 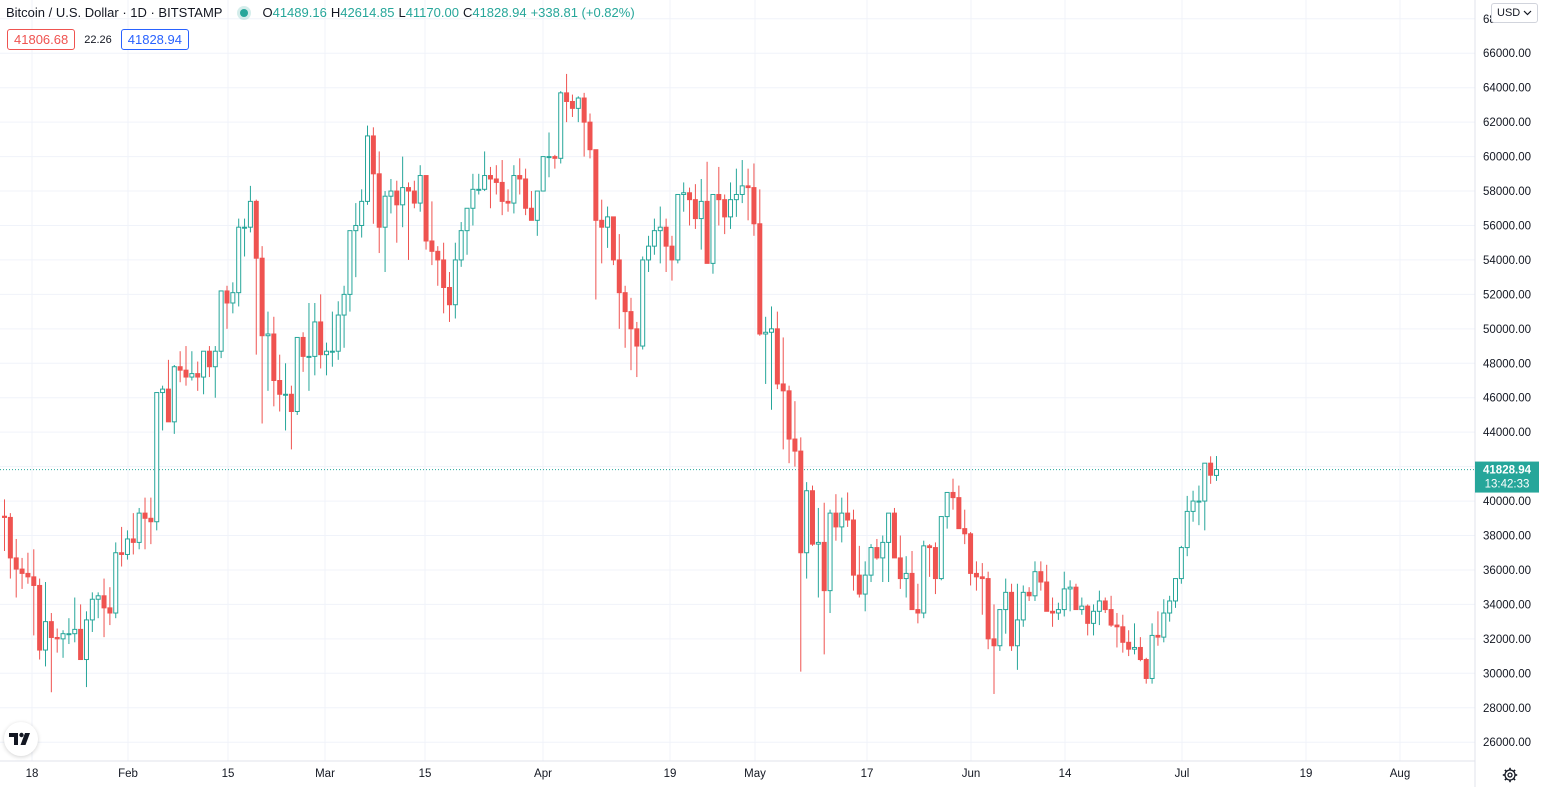 What do you see at coordinates (718, 774) in the screenshot?
I see `time-axis: 18 Feb 15 Mar 15 Apr 19 May 17 Jun 14 Jul 19 Aug` at bounding box center [718, 774].